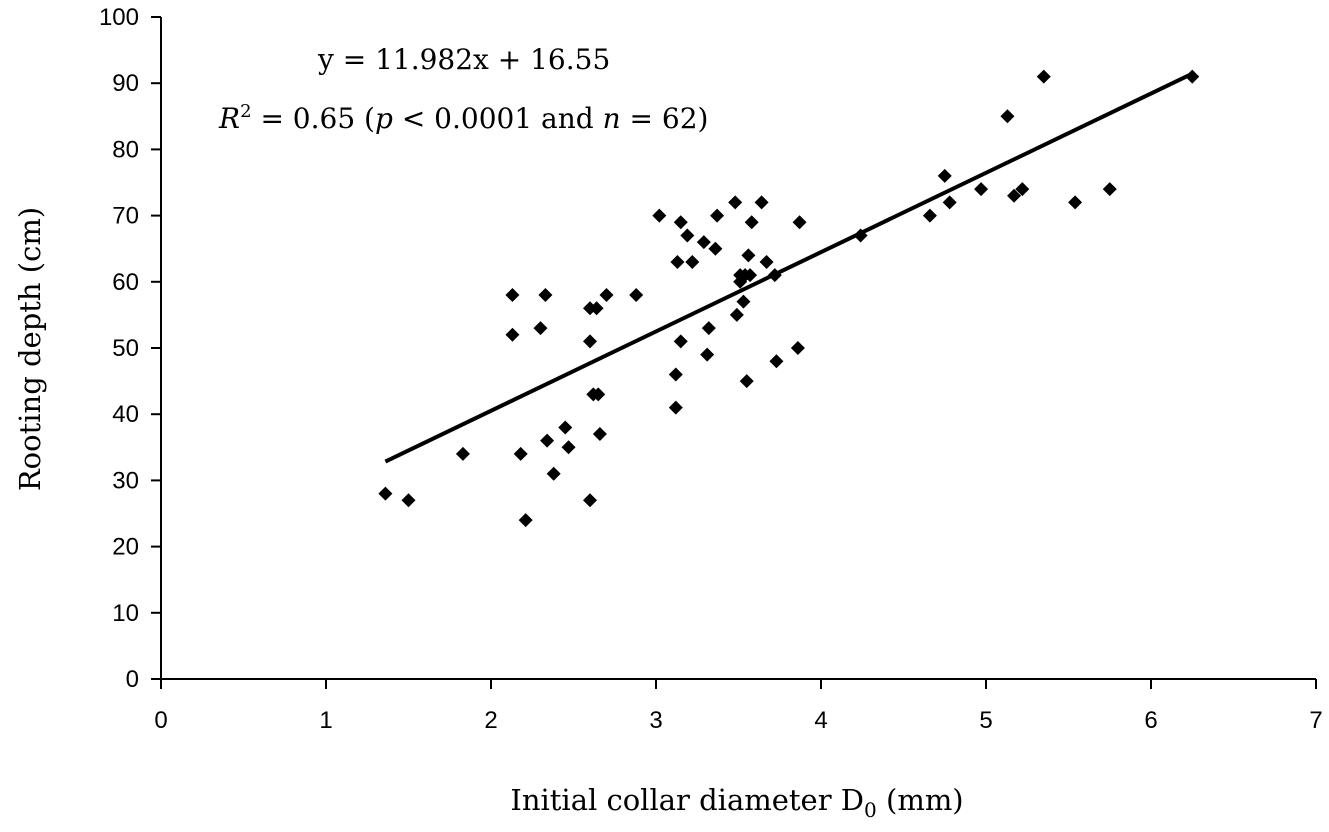 This screenshot has height=832, width=1329. Describe the element at coordinates (1315, 720) in the screenshot. I see `x-tick-label: 7` at that location.